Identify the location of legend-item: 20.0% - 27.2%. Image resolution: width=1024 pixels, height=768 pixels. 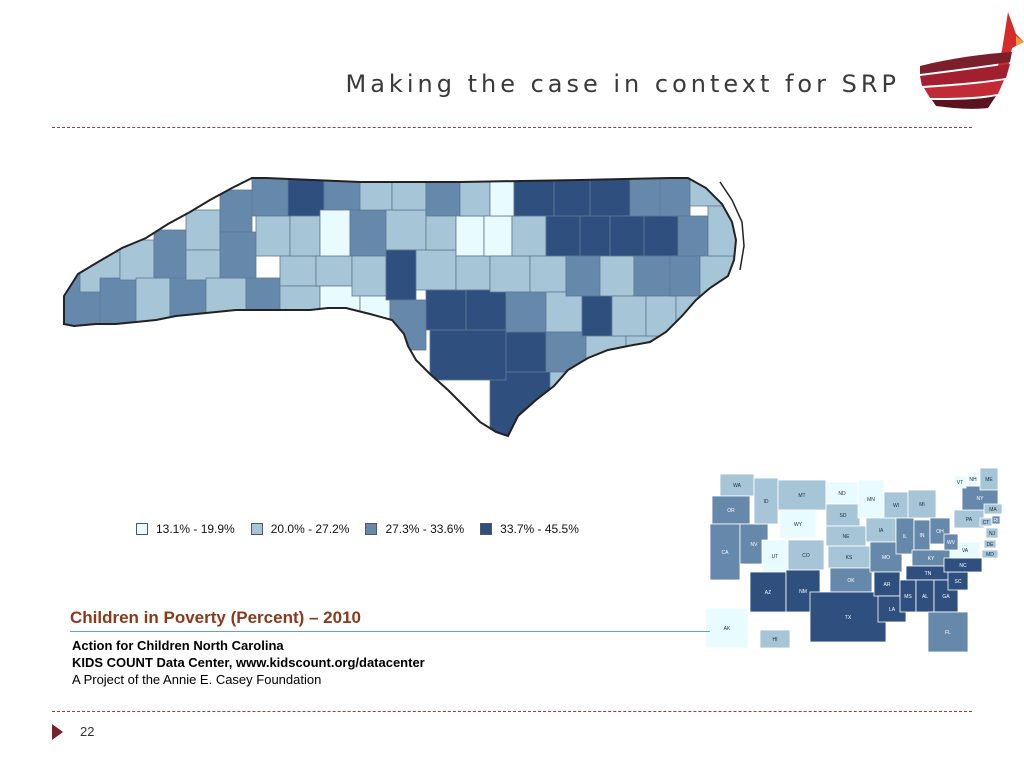
(300, 529).